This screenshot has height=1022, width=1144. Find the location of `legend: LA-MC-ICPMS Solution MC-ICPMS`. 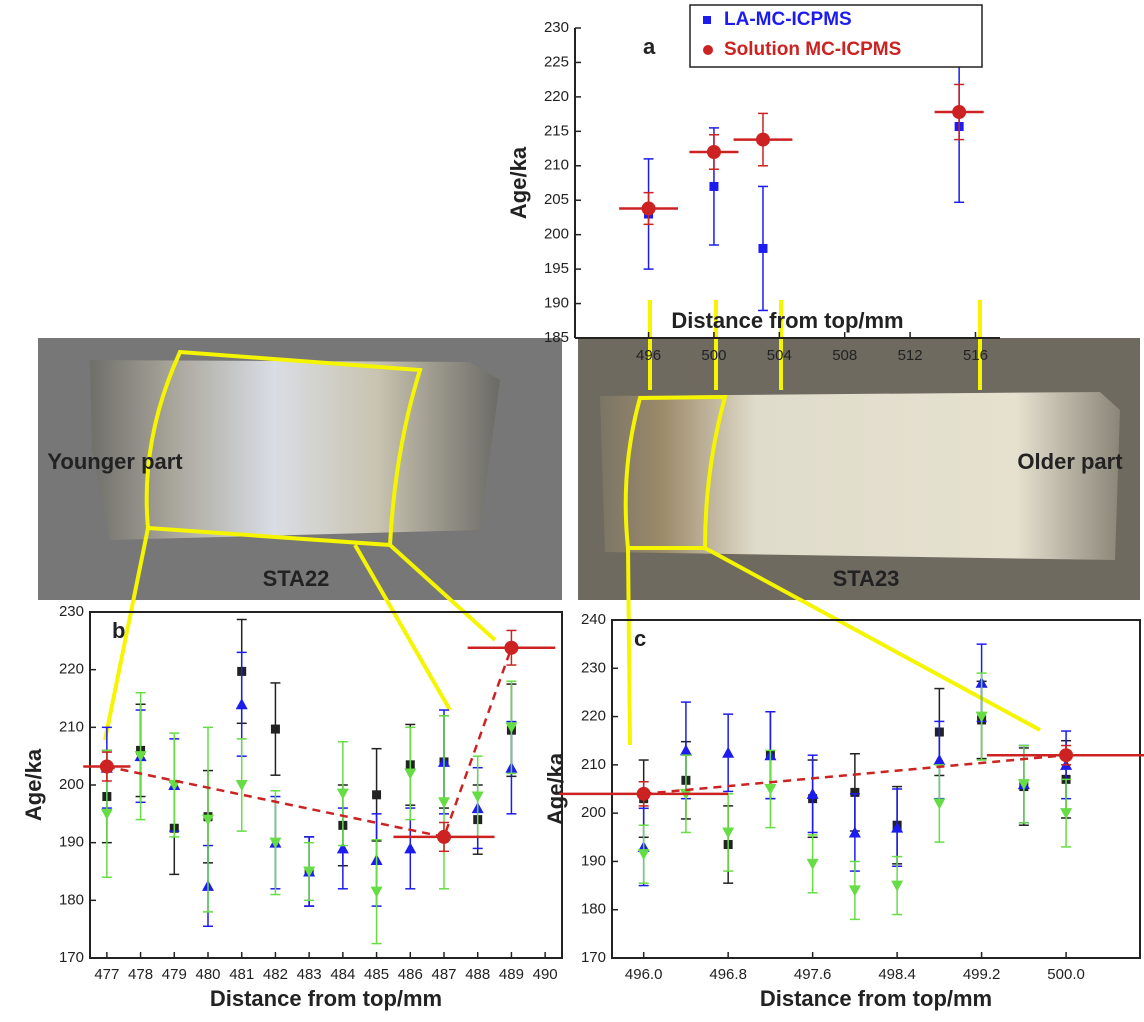

legend: LA-MC-ICPMS Solution MC-ICPMS is located at coordinates (836, 36).